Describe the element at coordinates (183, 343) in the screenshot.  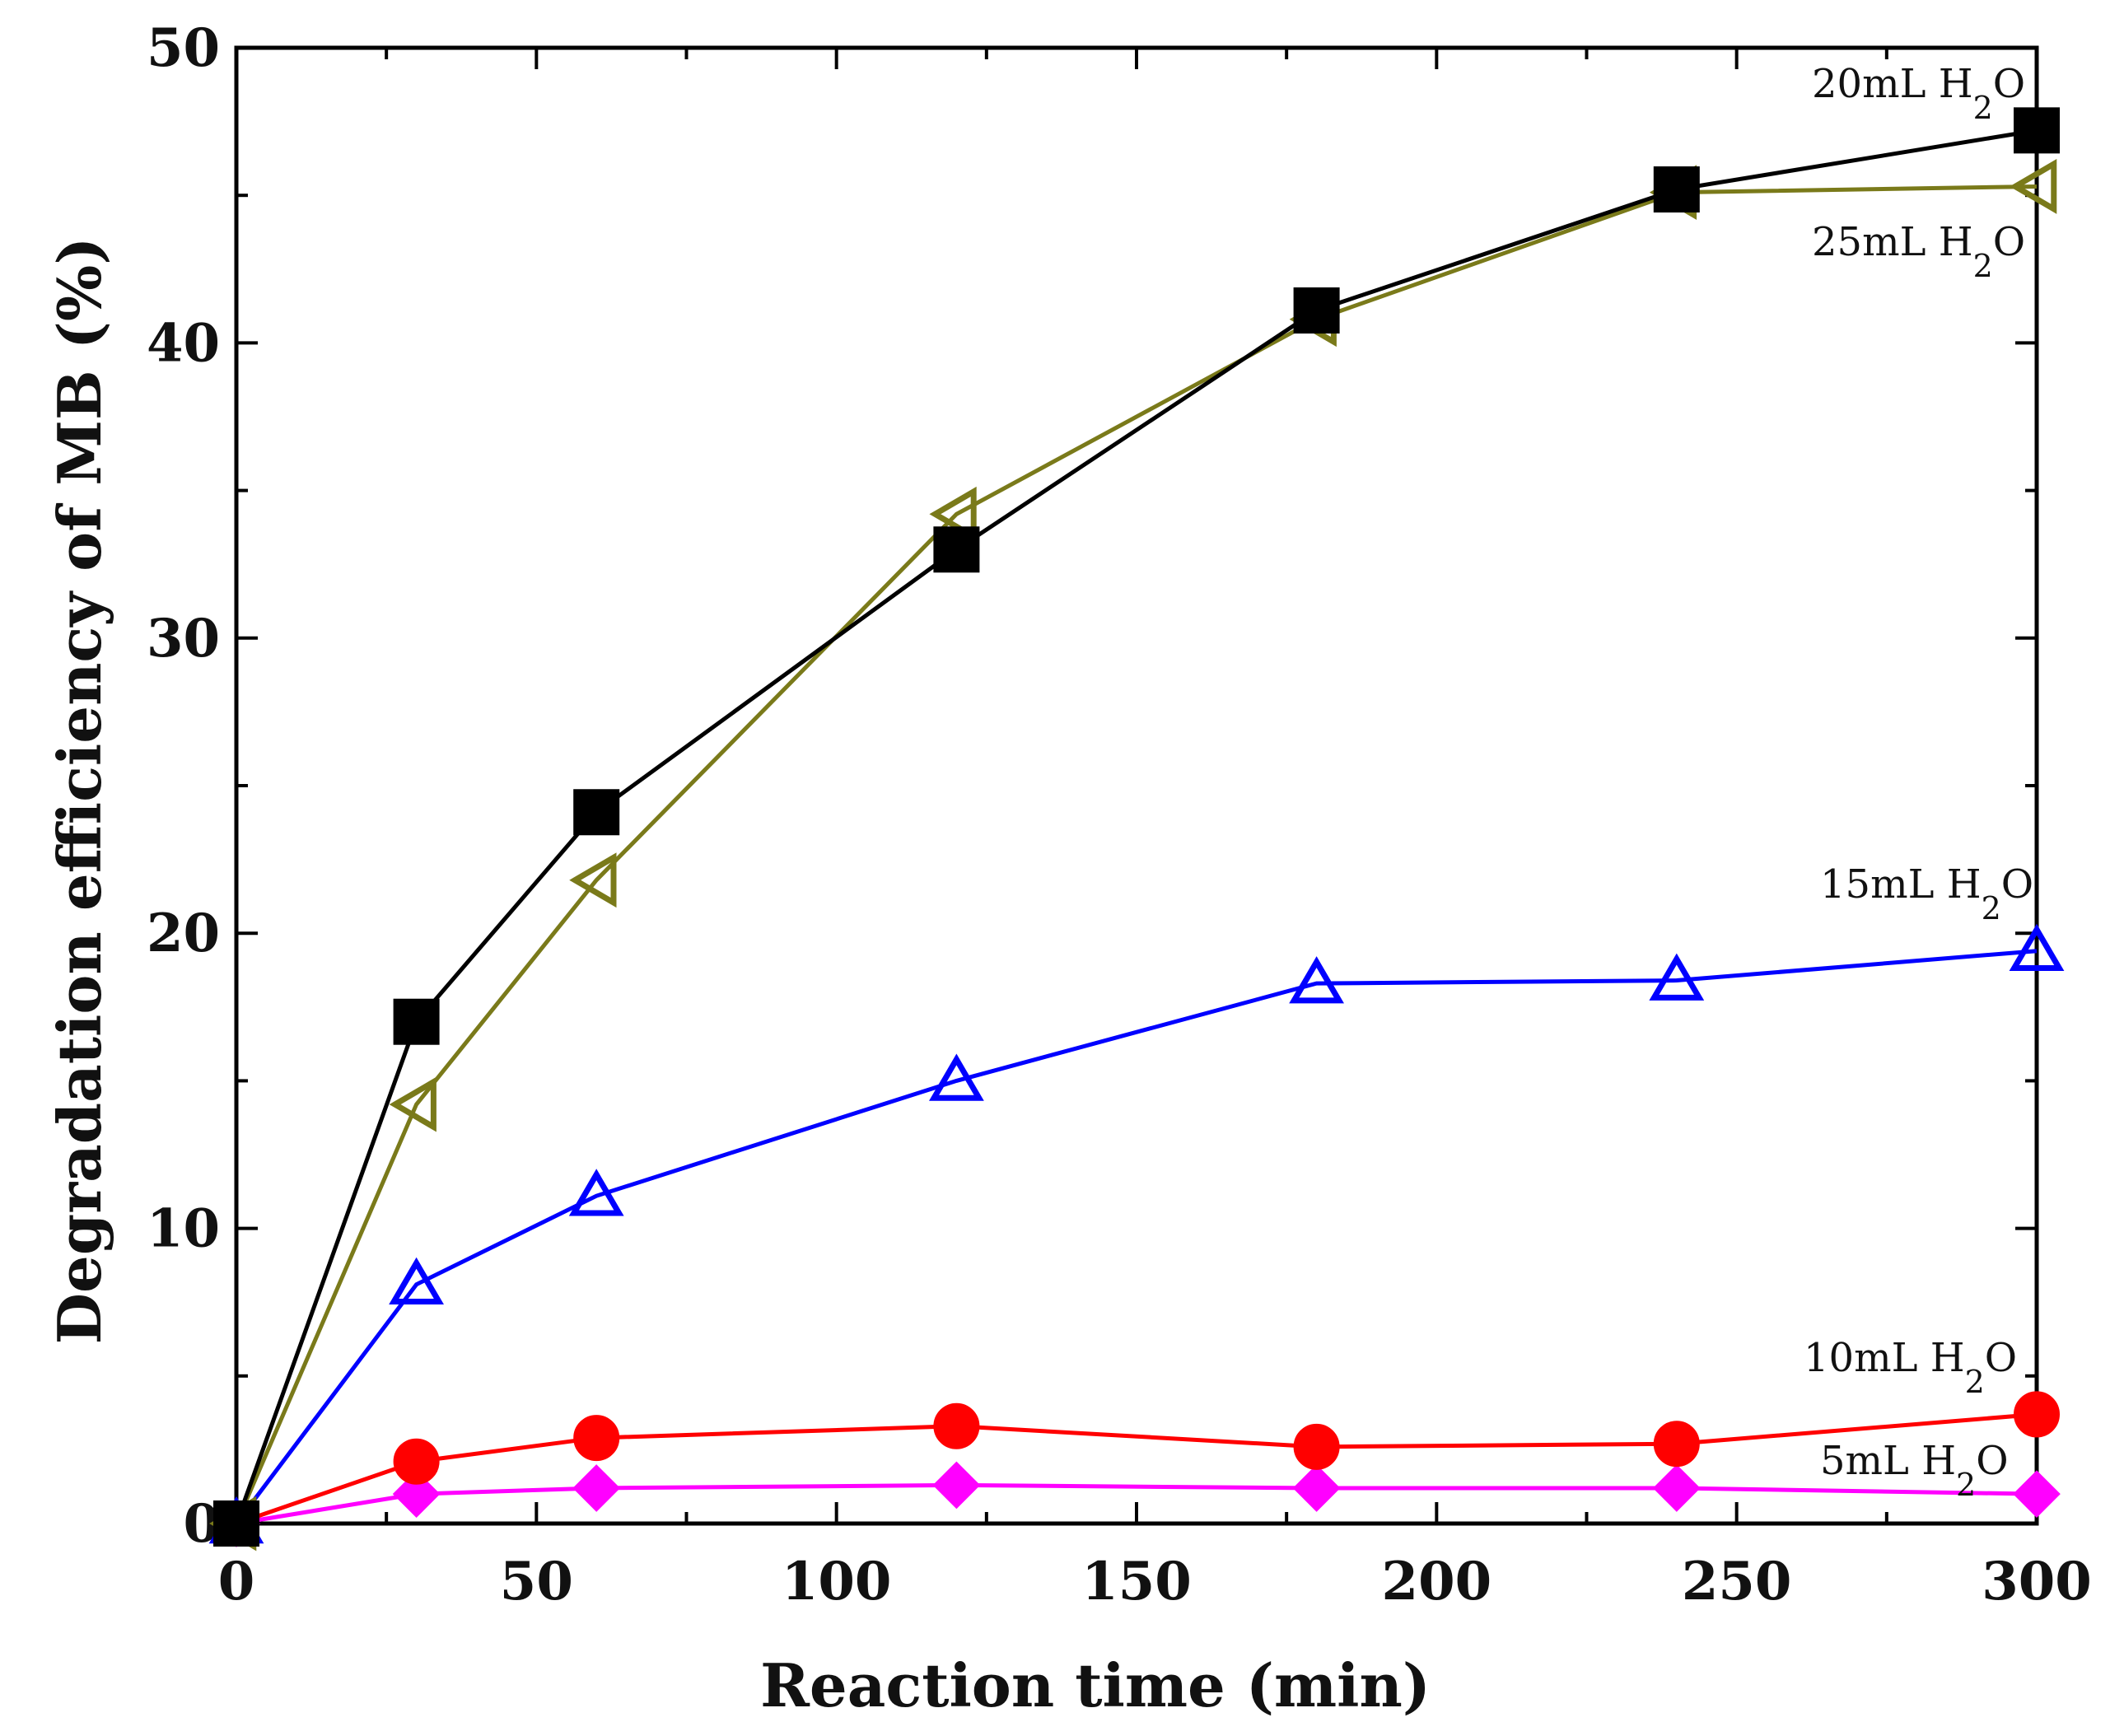
I see `y-tick-label: 40` at that location.